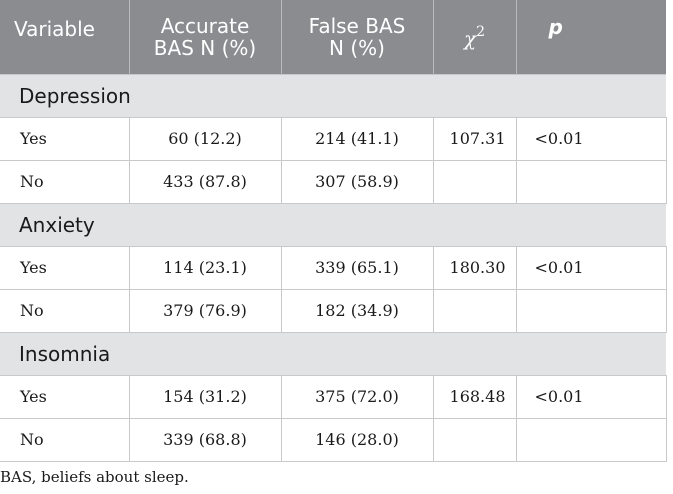  I want to click on chi-square-cell: 168.48, so click(475, 396).